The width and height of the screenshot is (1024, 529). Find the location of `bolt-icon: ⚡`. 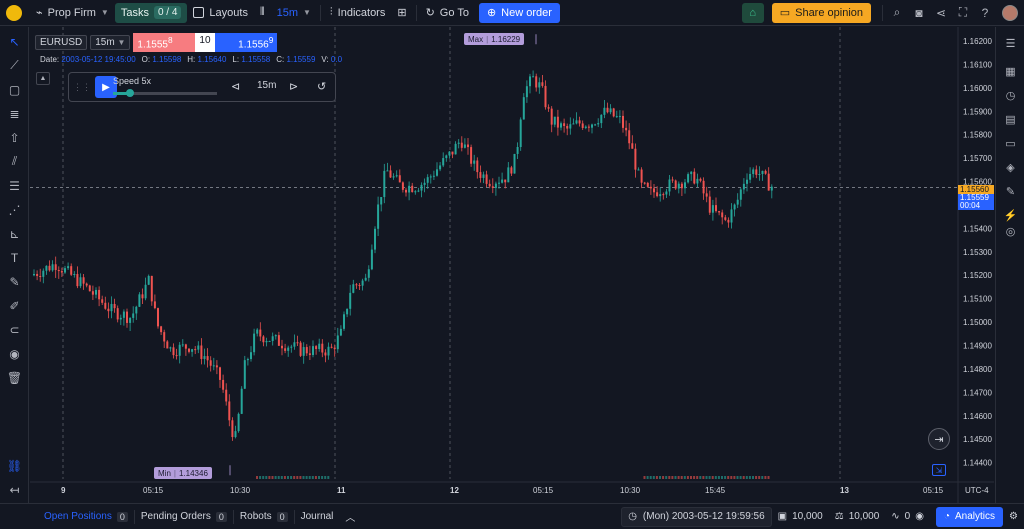

bolt-icon: ⚡ is located at coordinates (1010, 216).